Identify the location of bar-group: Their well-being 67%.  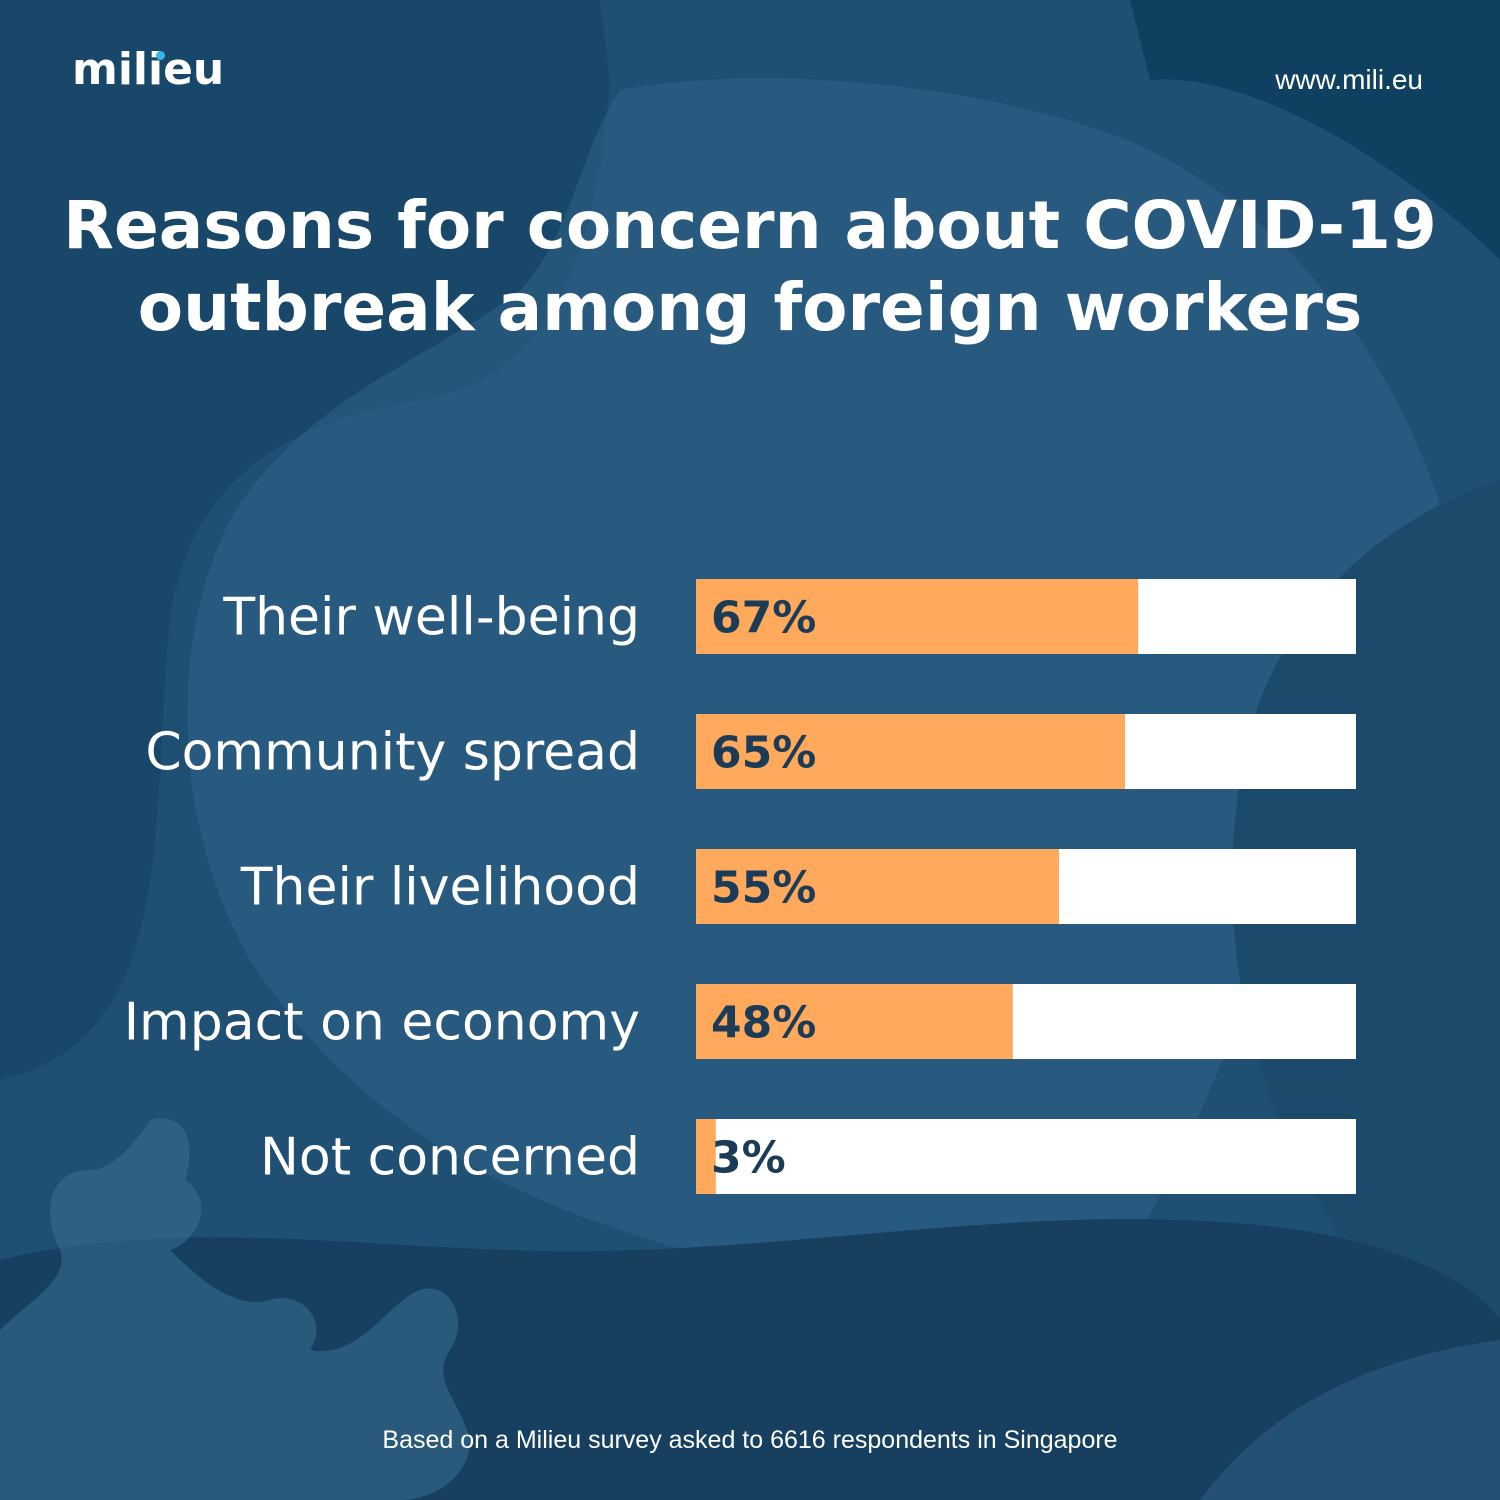
(789, 616).